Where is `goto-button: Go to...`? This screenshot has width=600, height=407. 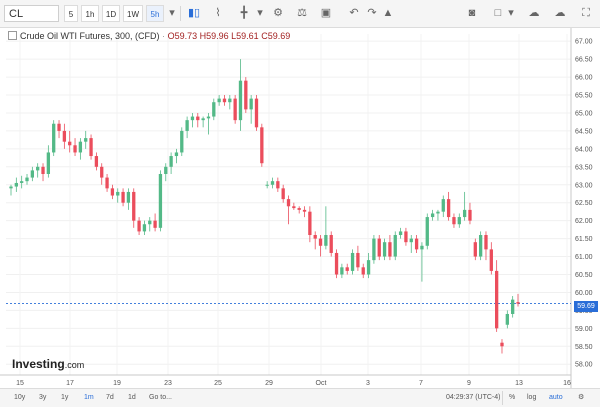
goto-button: Go to... is located at coordinates (160, 397).